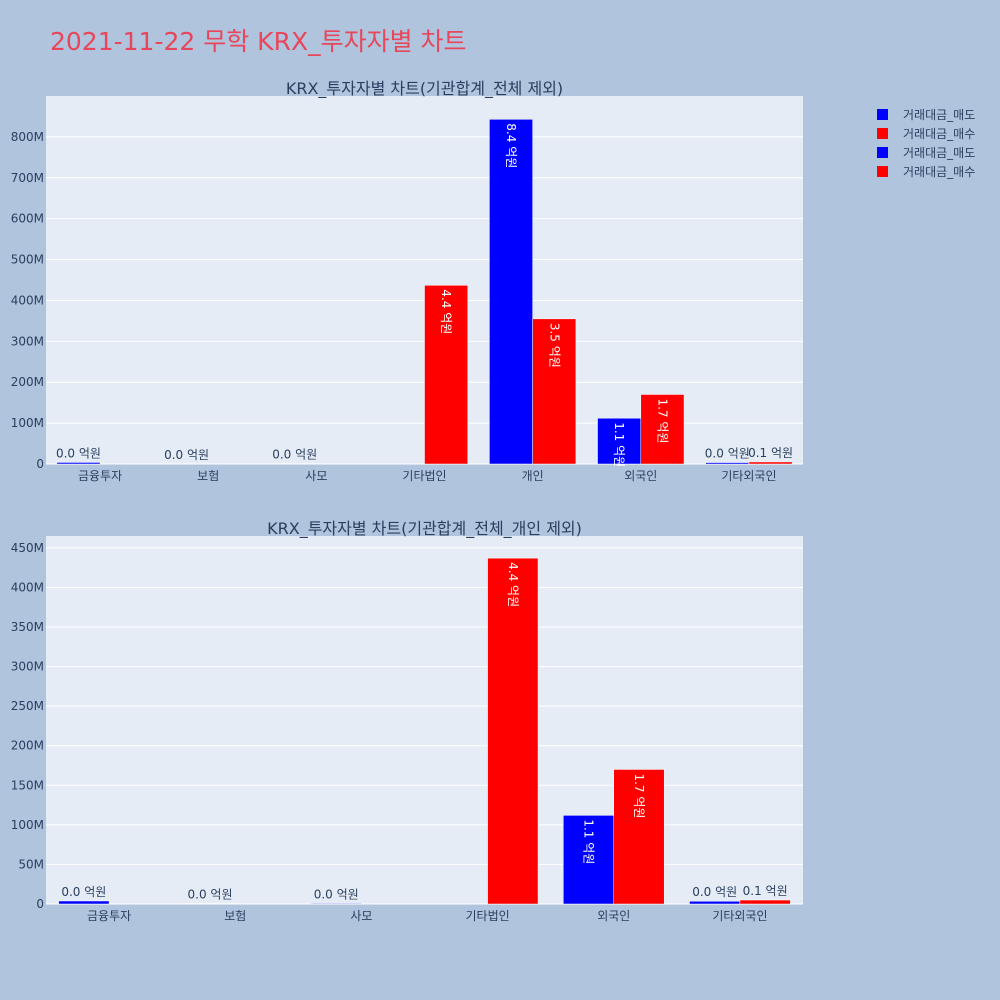 The image size is (1000, 1000). What do you see at coordinates (27, 706) in the screenshot?
I see `y-tick-label: 250M` at bounding box center [27, 706].